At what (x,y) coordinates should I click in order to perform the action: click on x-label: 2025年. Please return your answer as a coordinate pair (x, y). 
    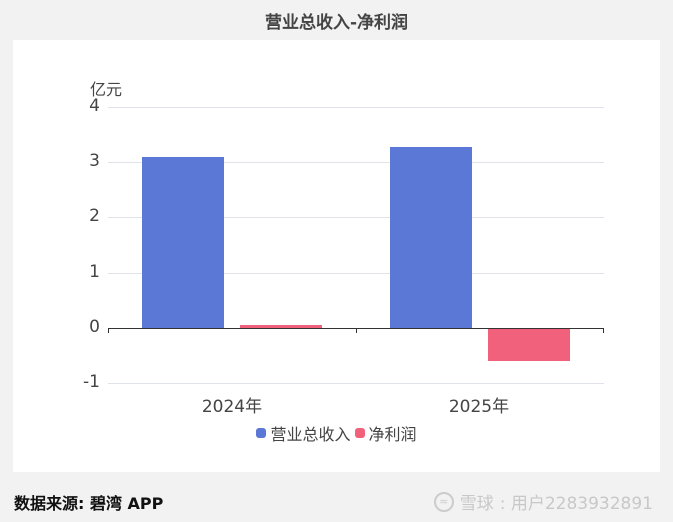
    Looking at the image, I should click on (479, 407).